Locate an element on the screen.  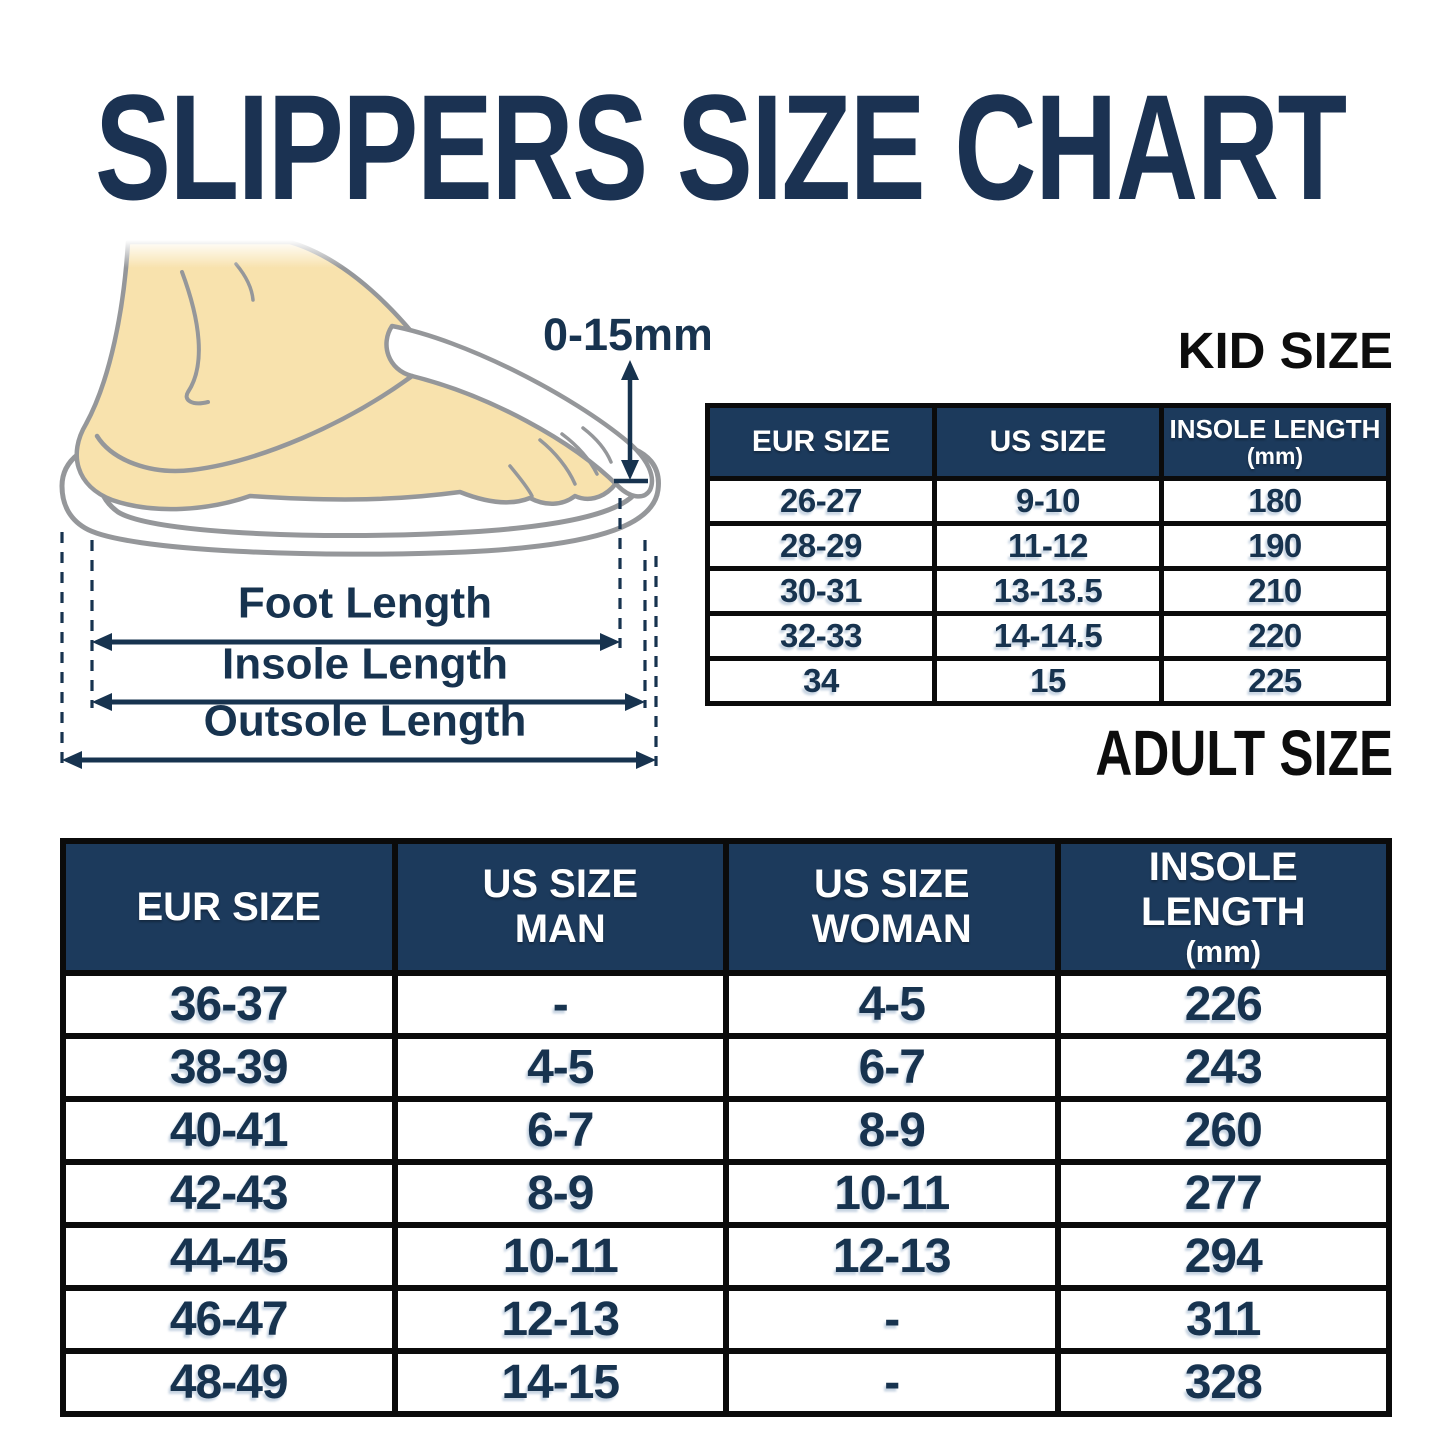
table-cell: 32-33 is located at coordinates (821, 636).